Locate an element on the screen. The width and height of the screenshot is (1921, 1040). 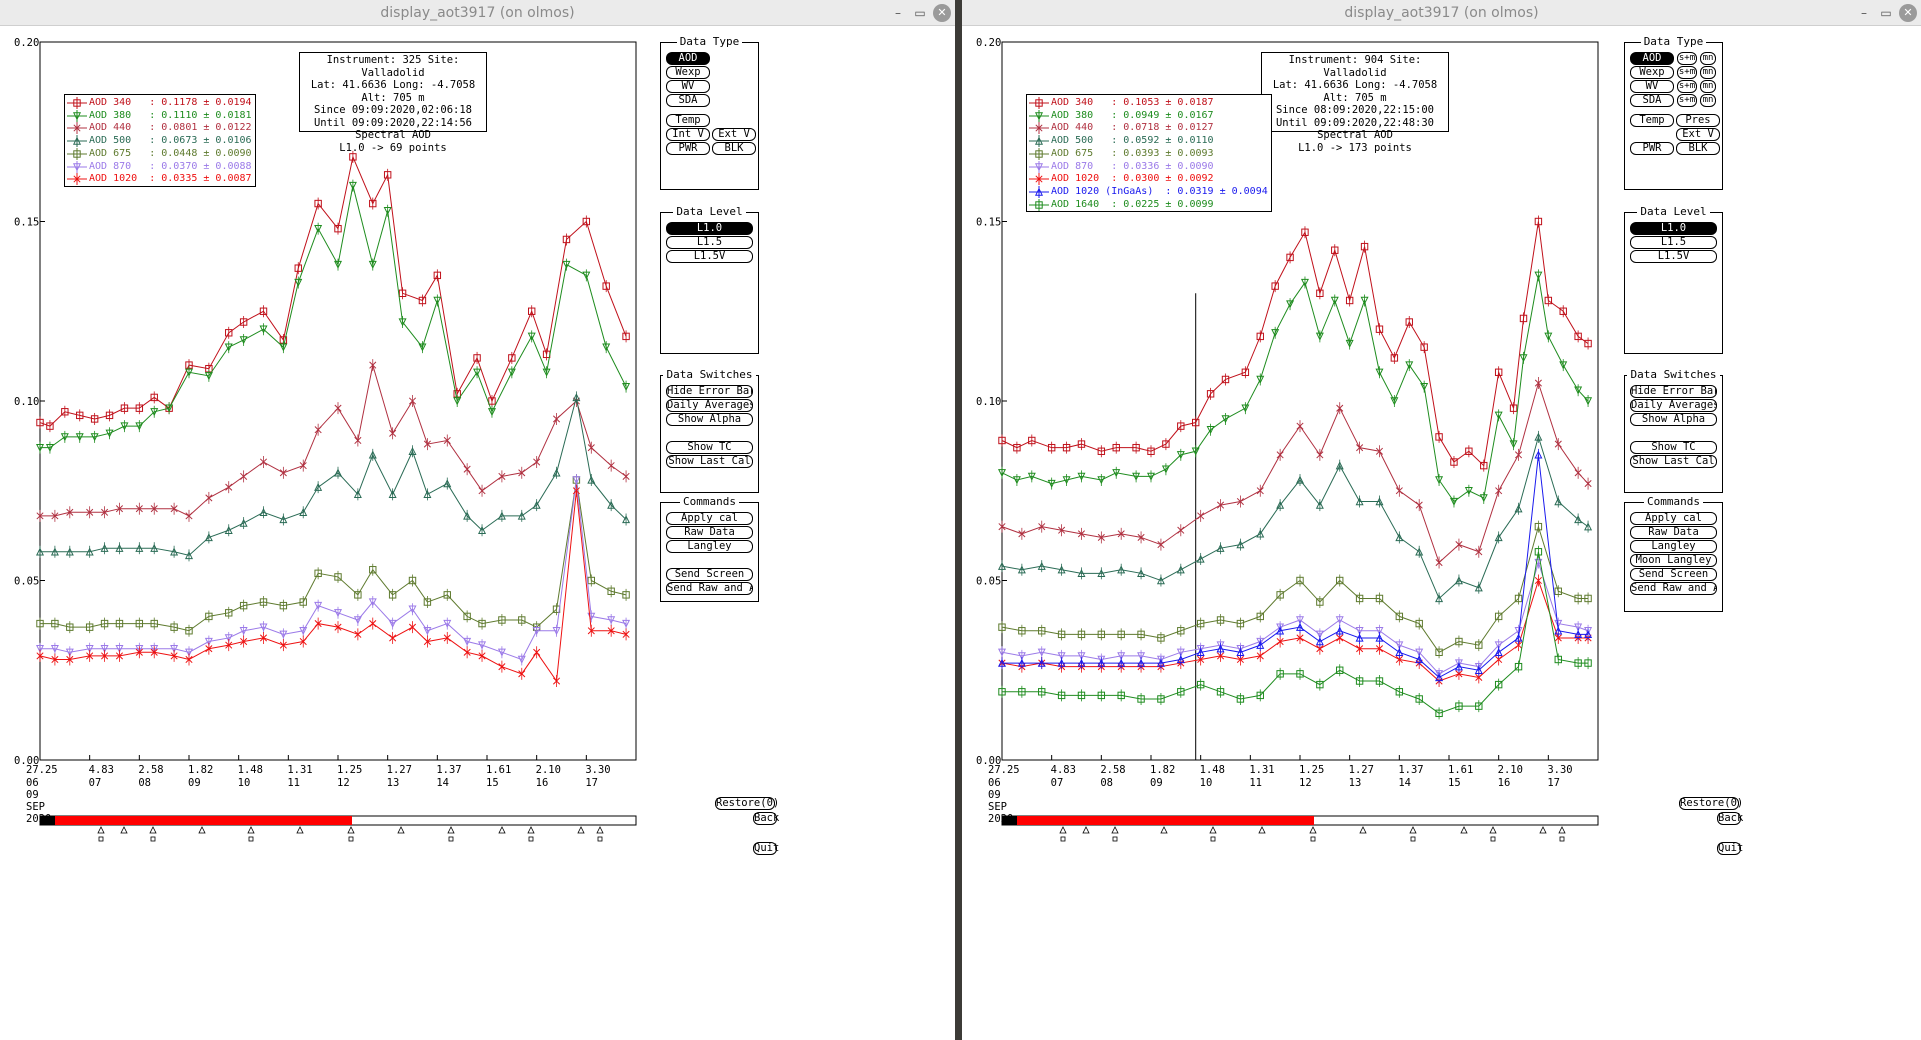
left-titlebar: display_aot3917 (on olmos) – ▭ ✕ is located at coordinates (477, 13).